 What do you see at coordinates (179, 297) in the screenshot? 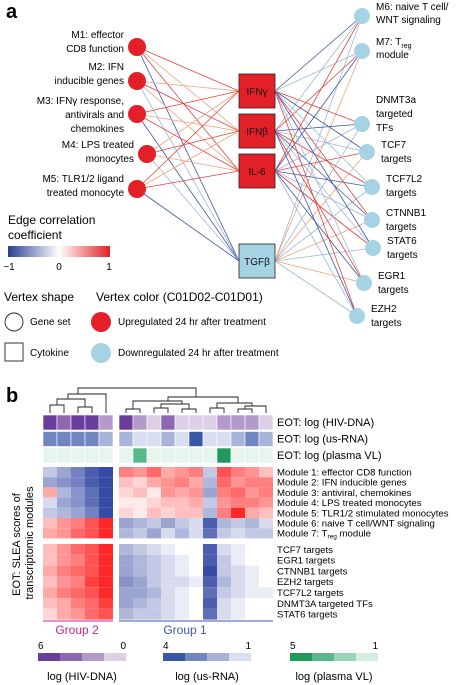
I see `vertex-color-title: Vertex color (C01D02-C01D01)` at bounding box center [179, 297].